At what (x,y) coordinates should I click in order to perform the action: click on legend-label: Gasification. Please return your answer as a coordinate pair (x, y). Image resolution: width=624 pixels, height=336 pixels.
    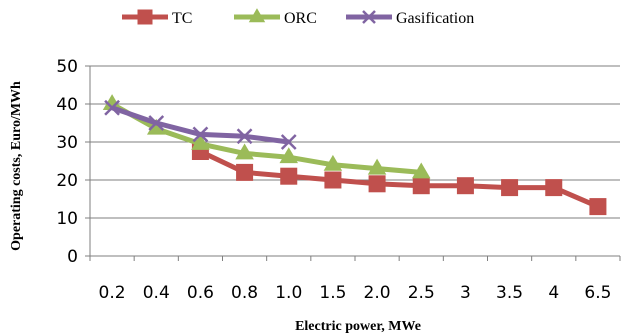
    Looking at the image, I should click on (435, 18).